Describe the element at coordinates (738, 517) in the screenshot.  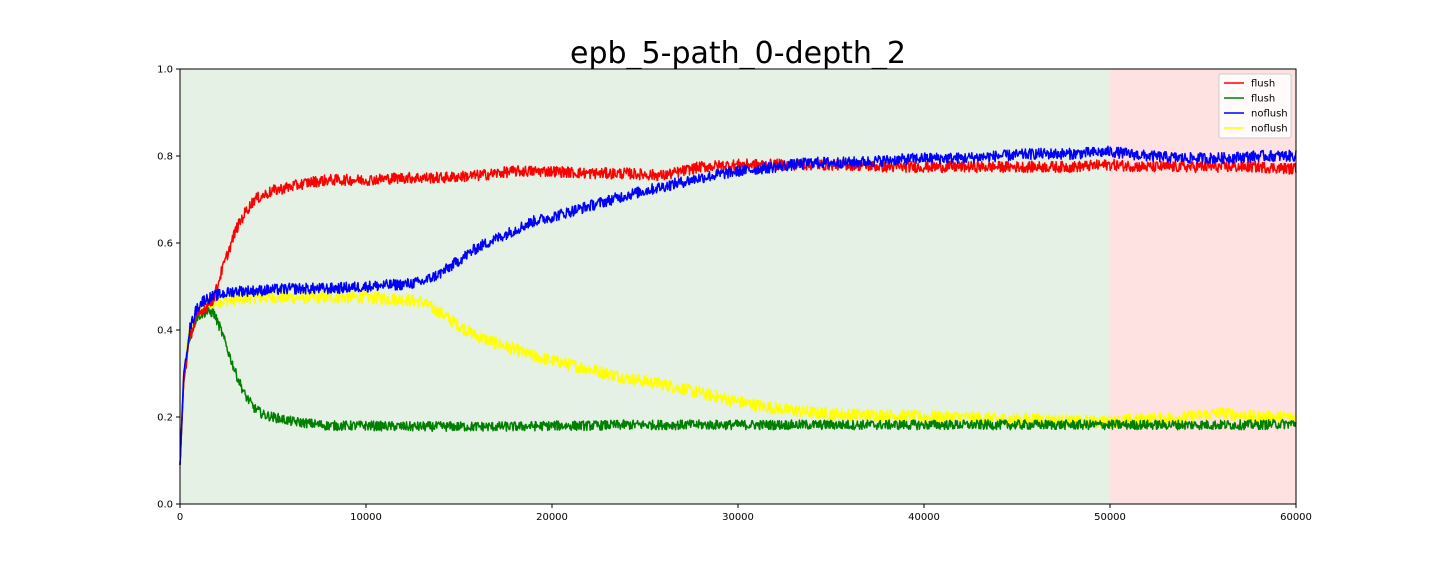
I see `x-tick-label: 30000` at that location.